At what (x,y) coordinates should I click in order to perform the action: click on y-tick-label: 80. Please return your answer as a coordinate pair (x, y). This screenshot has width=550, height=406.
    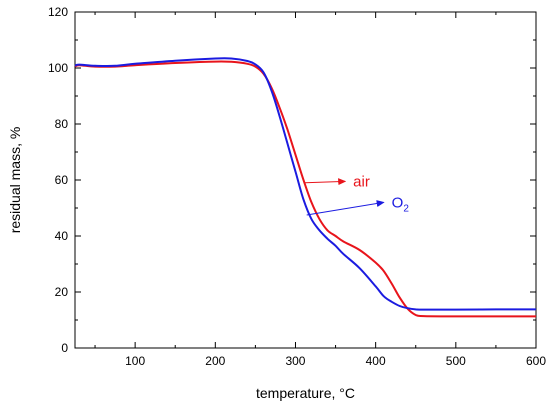
    Looking at the image, I should click on (62, 124).